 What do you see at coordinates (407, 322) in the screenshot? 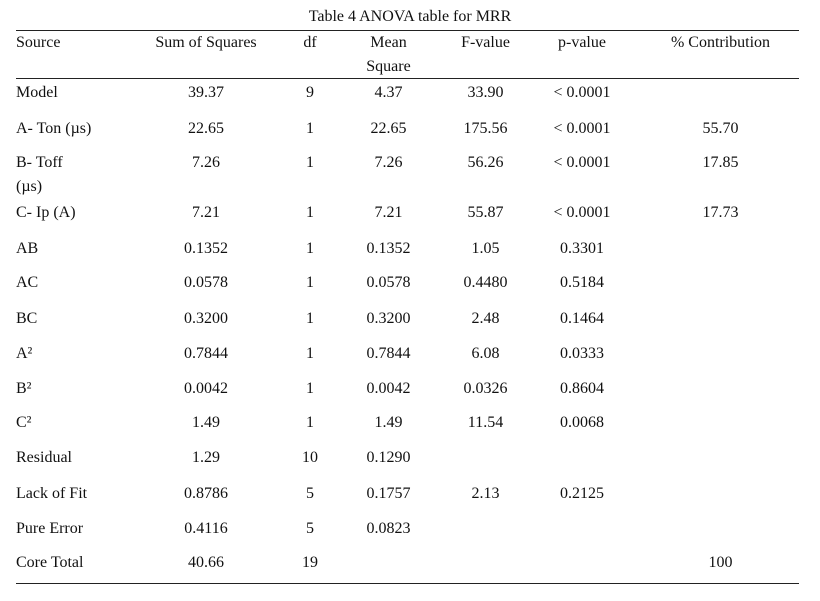
I see `table-row: BC 0.3200 1 0.3200 2.48 0.1464` at bounding box center [407, 322].